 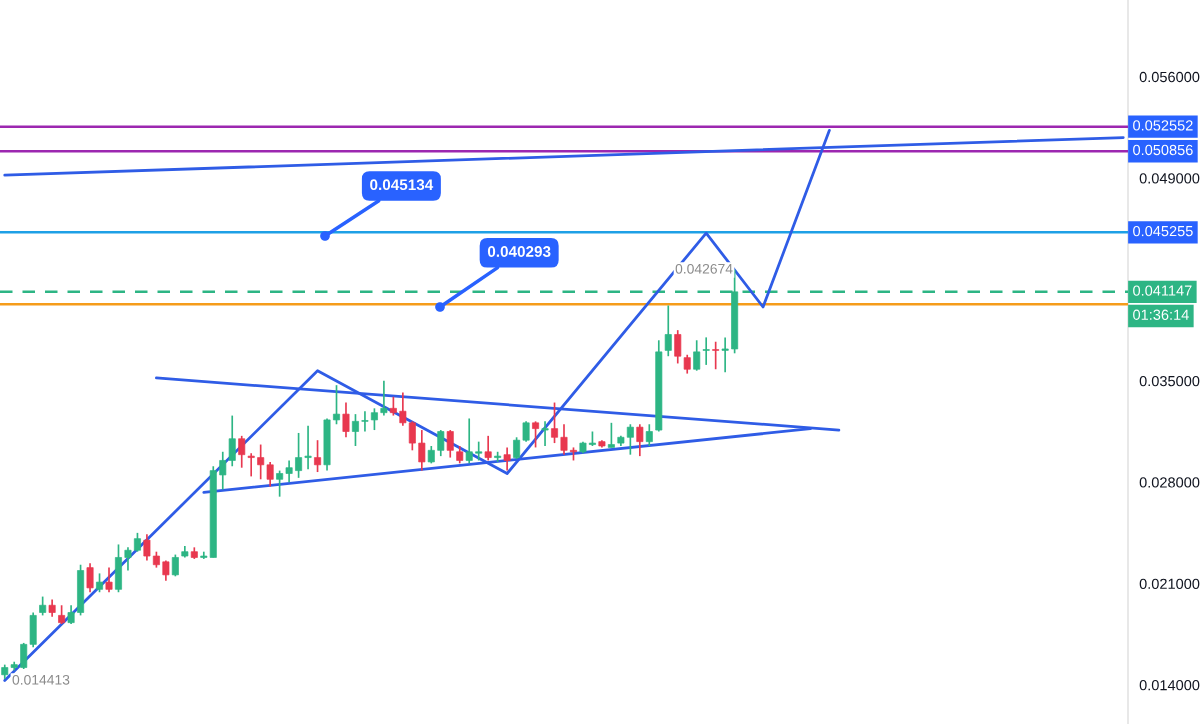 What do you see at coordinates (1169, 685) in the screenshot?
I see `y-tick-label: 0.014000` at bounding box center [1169, 685].